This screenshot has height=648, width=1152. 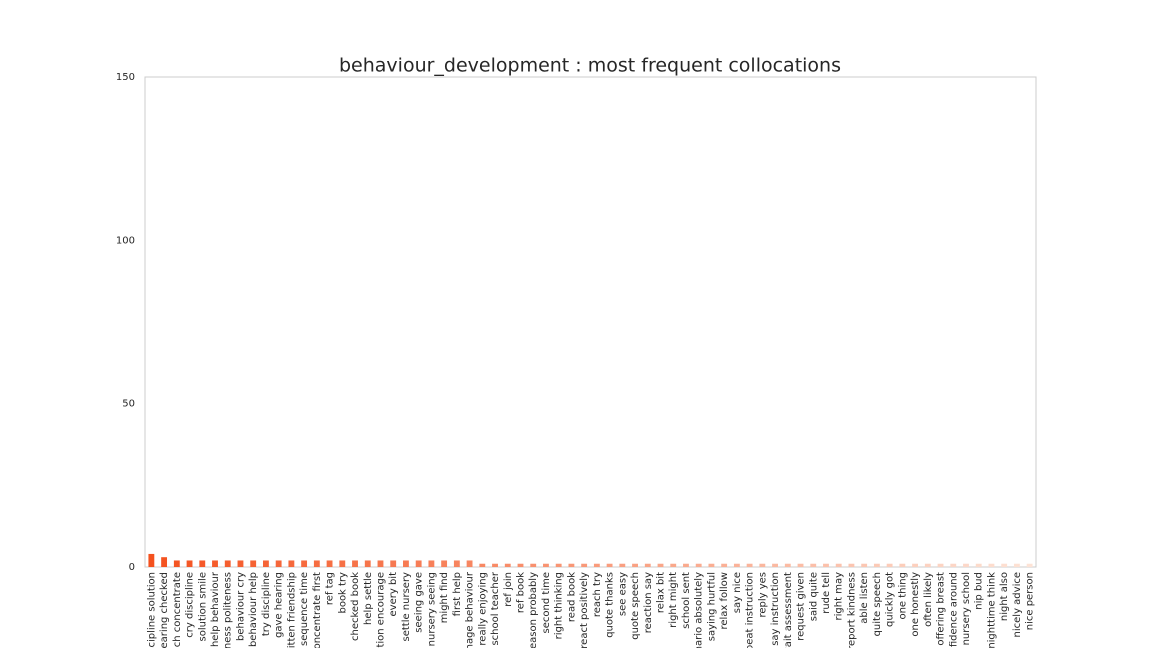 What do you see at coordinates (877, 604) in the screenshot?
I see `x-tick-label: quite speech` at bounding box center [877, 604].